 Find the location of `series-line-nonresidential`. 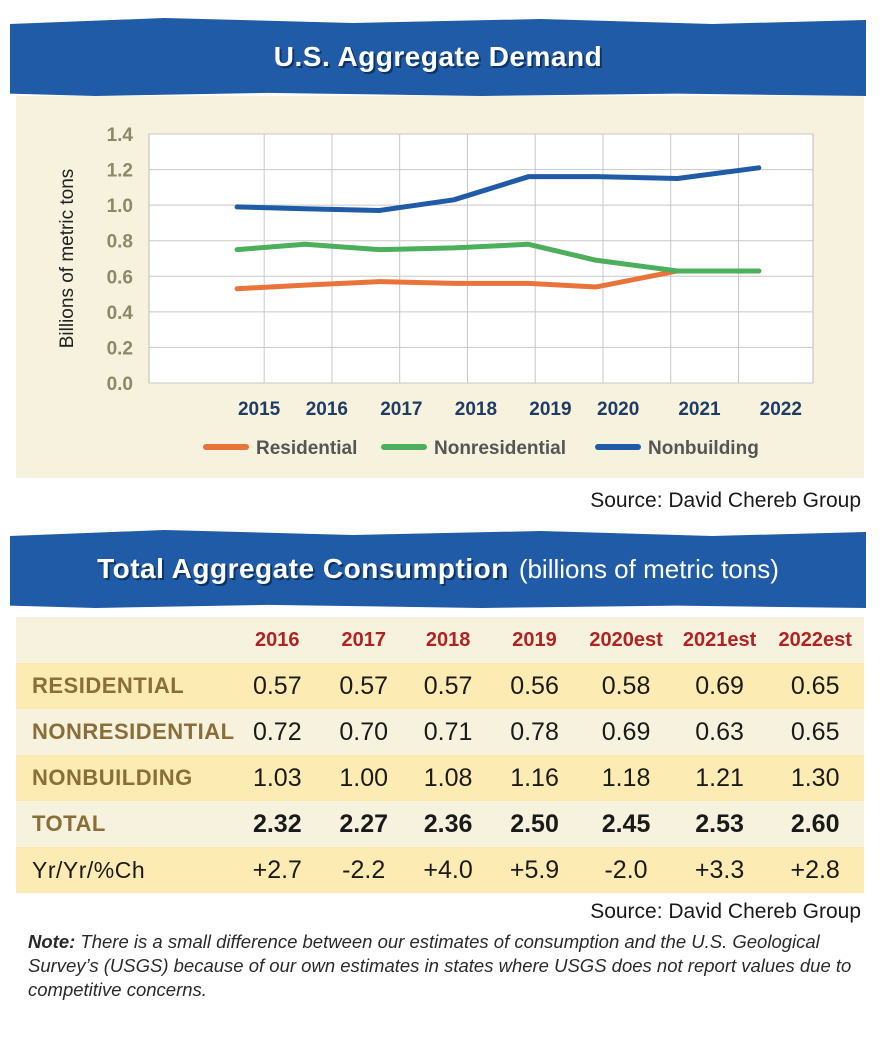

series-line-nonresidential is located at coordinates (498, 257).